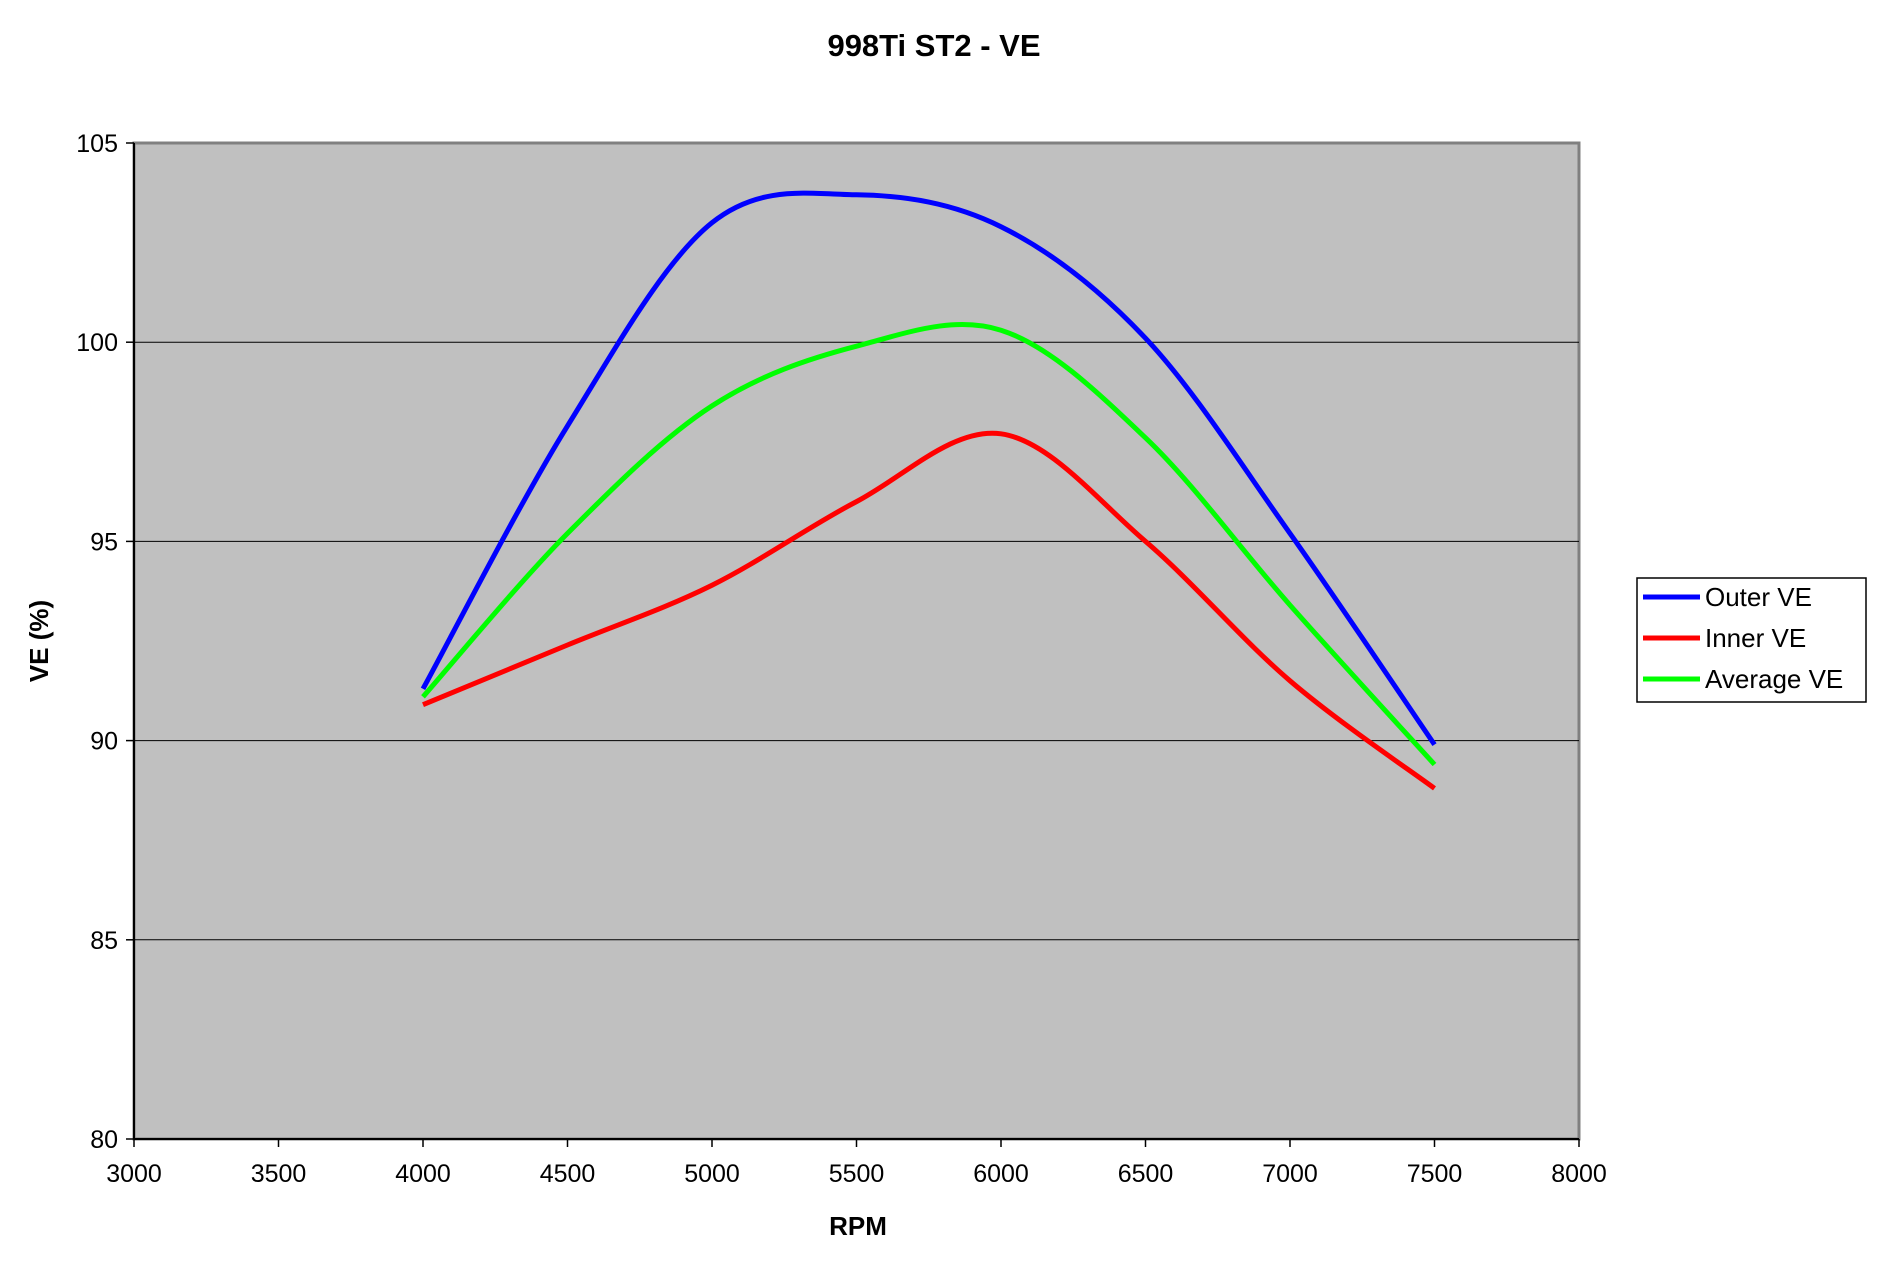 The width and height of the screenshot is (1881, 1279). Describe the element at coordinates (1774, 679) in the screenshot. I see `legend-label-average-ve: Average VE` at that location.